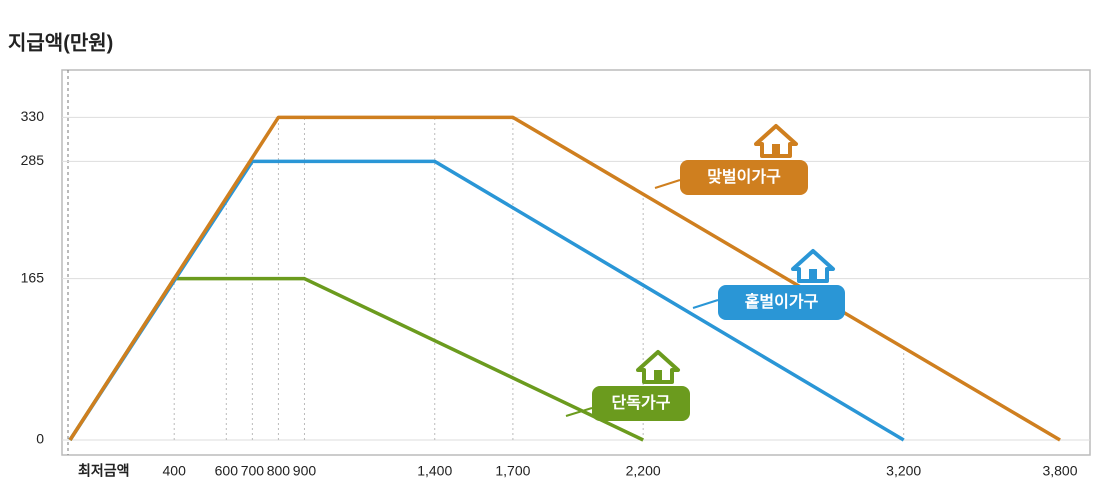 This screenshot has width=1116, height=492. I want to click on x-tick-label: 3,200, so click(903, 471).